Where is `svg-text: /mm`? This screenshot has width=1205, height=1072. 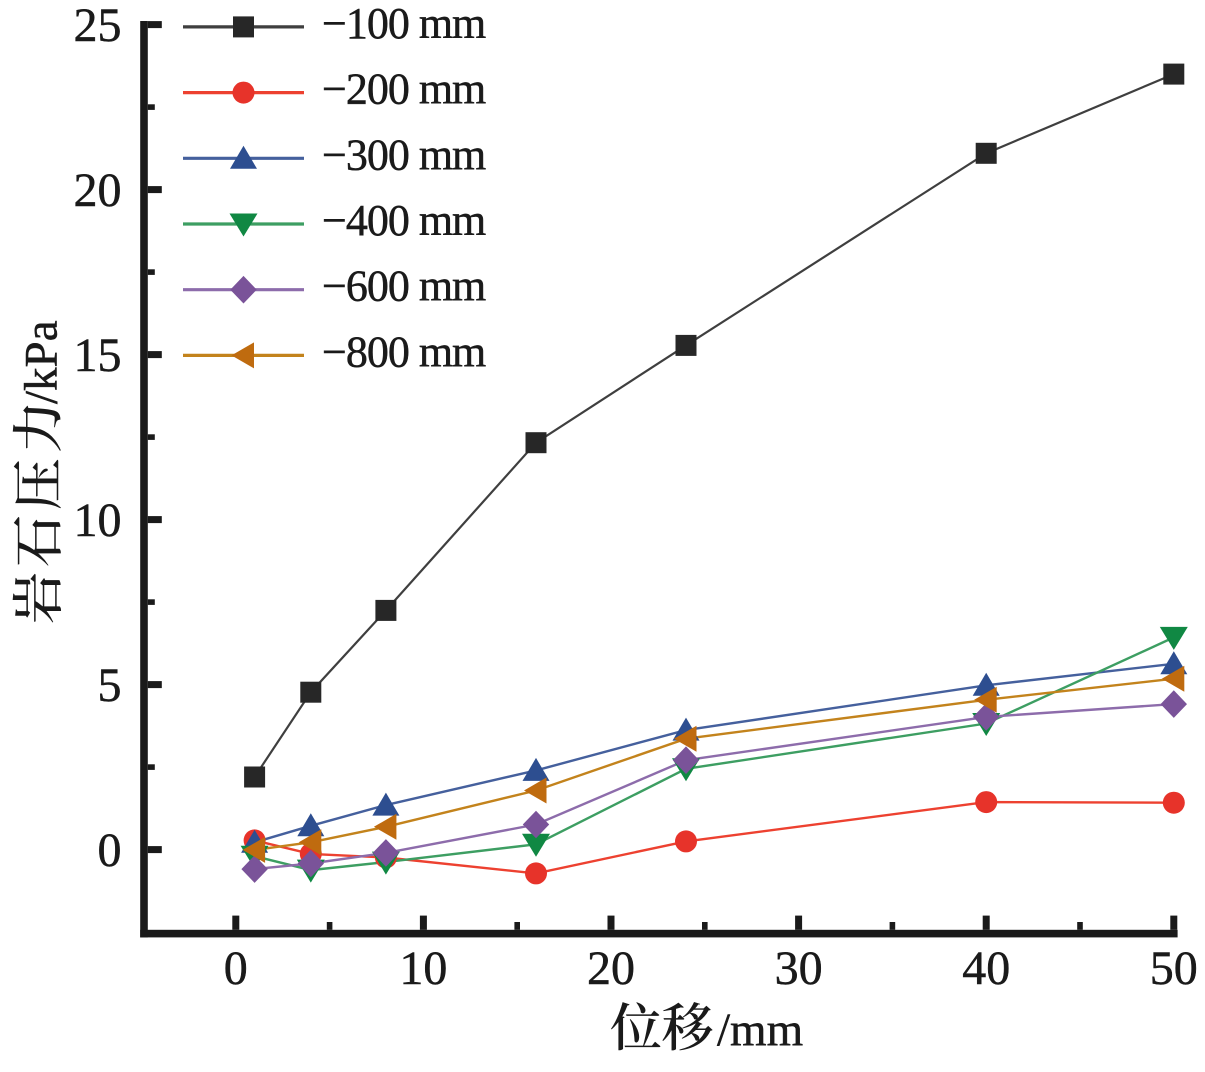 svg-text: /mm is located at coordinates (760, 1030).